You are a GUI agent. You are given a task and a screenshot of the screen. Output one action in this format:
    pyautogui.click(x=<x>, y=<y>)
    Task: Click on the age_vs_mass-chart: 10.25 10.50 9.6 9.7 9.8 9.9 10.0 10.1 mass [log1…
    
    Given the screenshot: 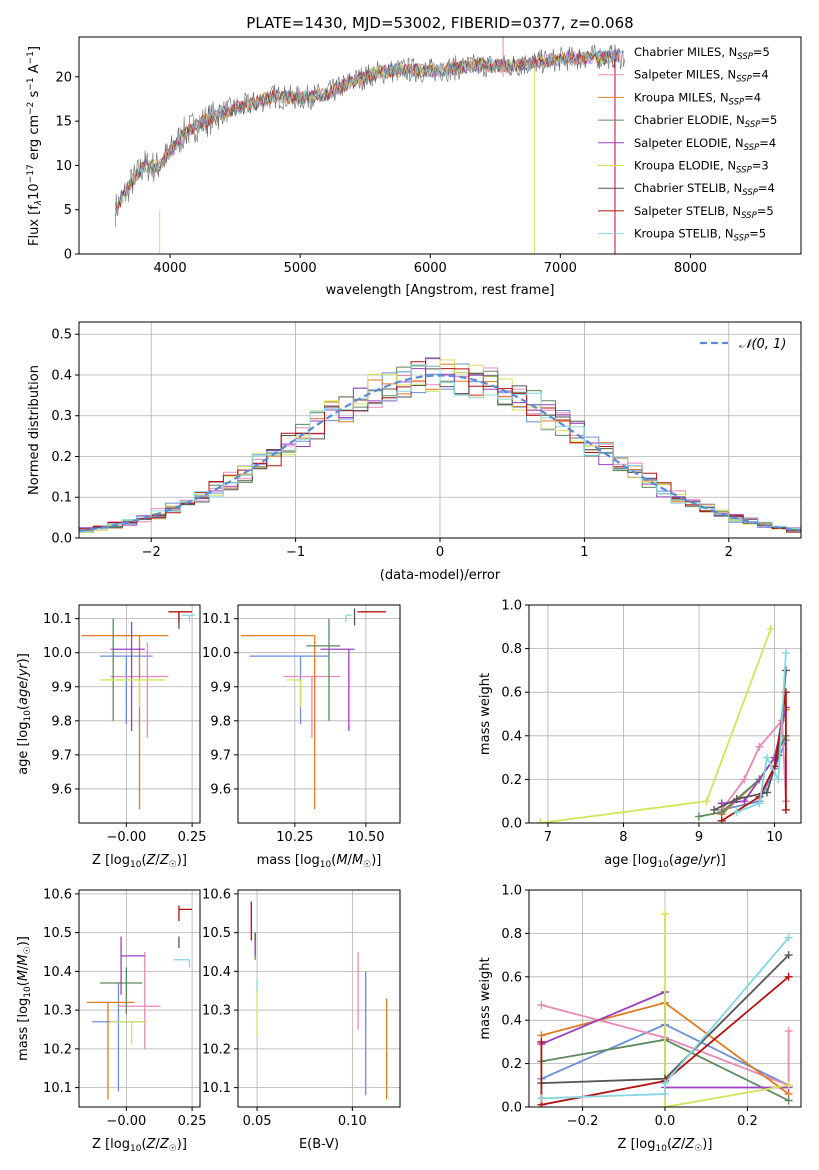 What is the action you would take?
    pyautogui.click(x=301, y=737)
    